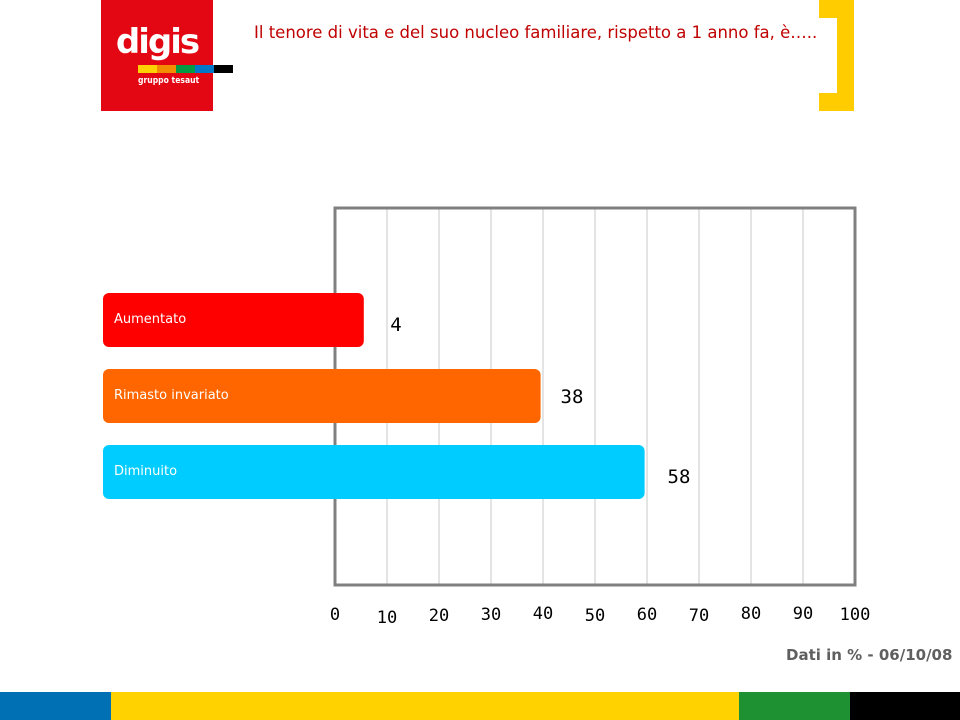 The width and height of the screenshot is (960, 720). What do you see at coordinates (157, 42) in the screenshot?
I see `logo-wordmark: digis` at bounding box center [157, 42].